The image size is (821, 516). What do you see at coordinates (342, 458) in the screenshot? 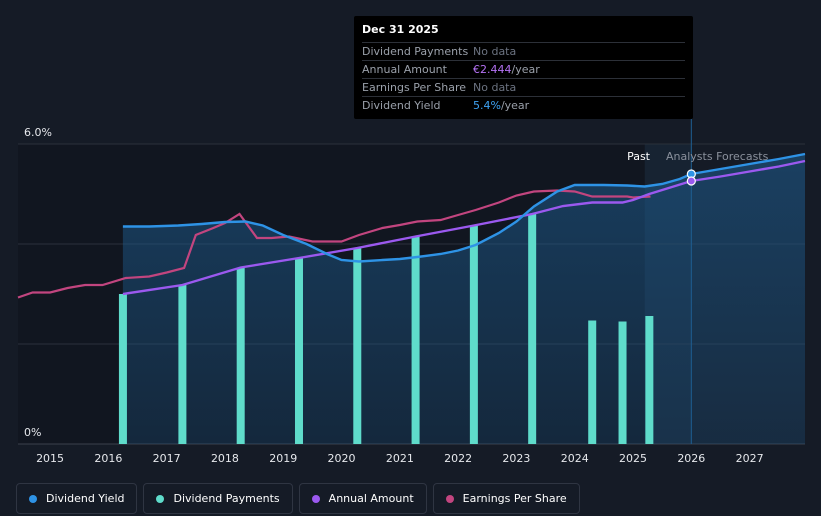
I see `x-tick-label: 2020` at bounding box center [342, 458].